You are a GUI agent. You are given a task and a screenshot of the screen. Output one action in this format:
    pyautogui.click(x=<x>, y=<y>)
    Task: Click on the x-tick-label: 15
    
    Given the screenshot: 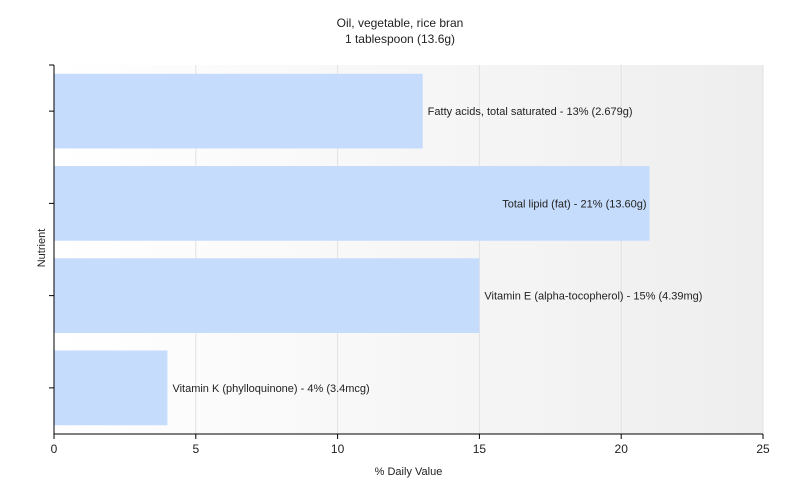 What is the action you would take?
    pyautogui.click(x=480, y=449)
    